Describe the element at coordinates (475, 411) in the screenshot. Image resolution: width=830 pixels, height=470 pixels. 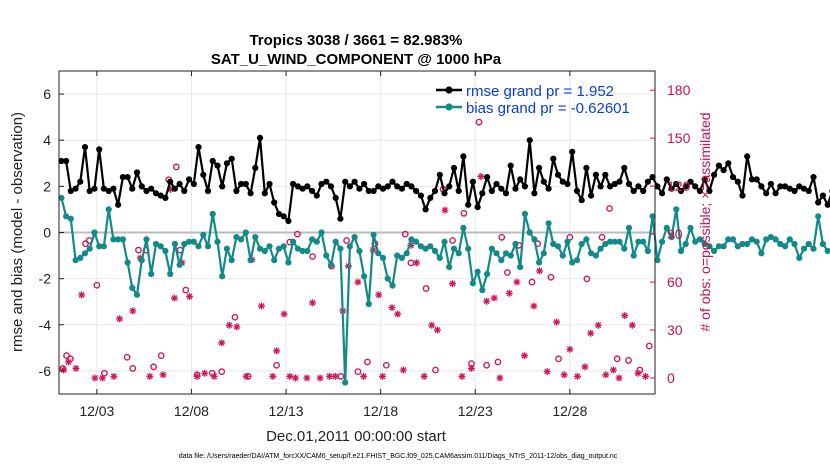
I see `x-tick-label-4: 12/23` at that location.